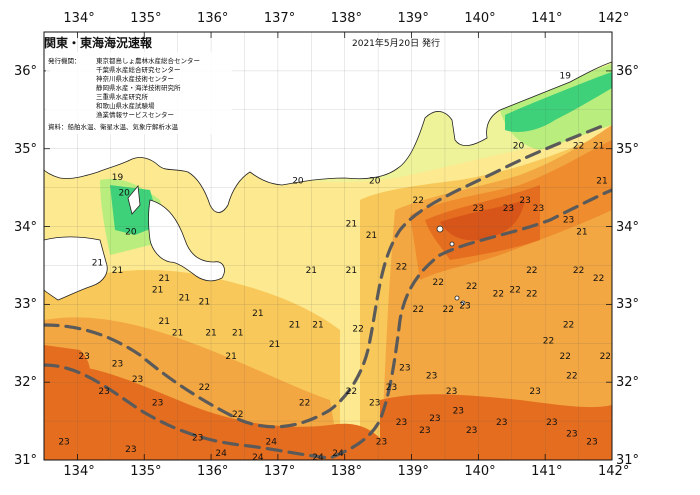 This screenshot has height=495, width=700. Describe the element at coordinates (346, 471) in the screenshot. I see `lon-label-bottom: 138°` at that location.